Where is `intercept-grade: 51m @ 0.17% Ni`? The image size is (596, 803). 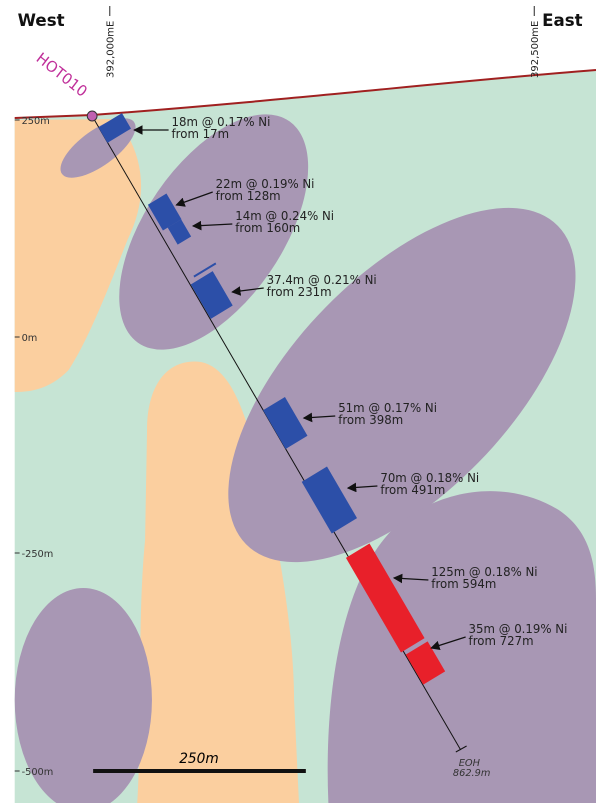
intercept-grade: 51m @ 0.17% Ni is located at coordinates (387, 408).